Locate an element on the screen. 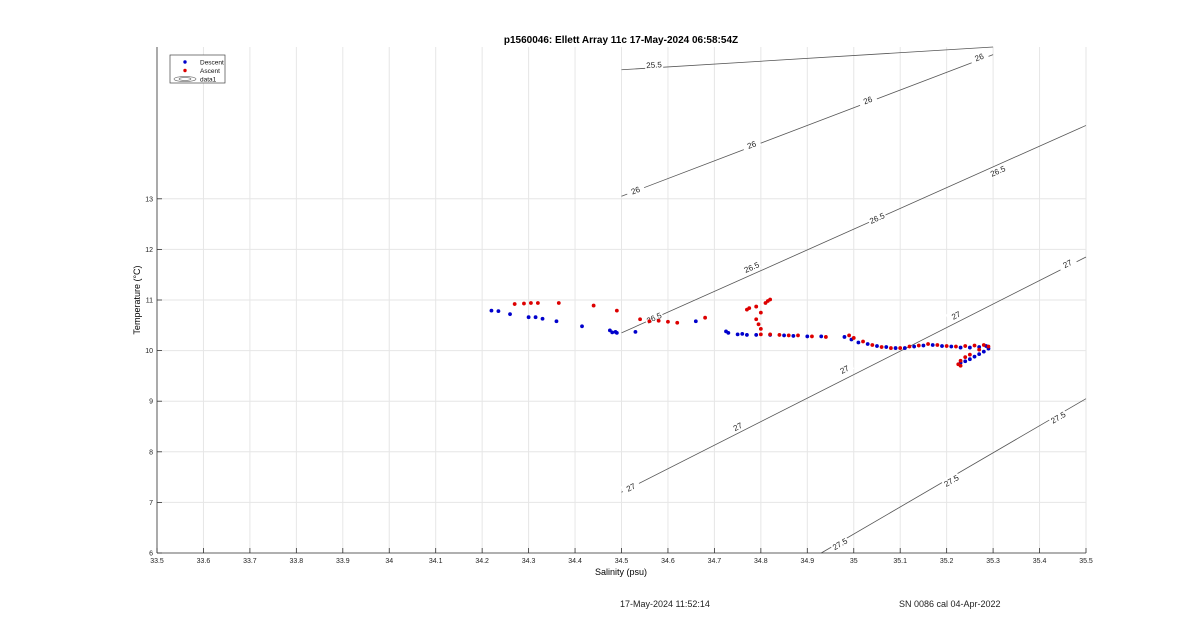  legend-contour-icon is located at coordinates (185, 79).